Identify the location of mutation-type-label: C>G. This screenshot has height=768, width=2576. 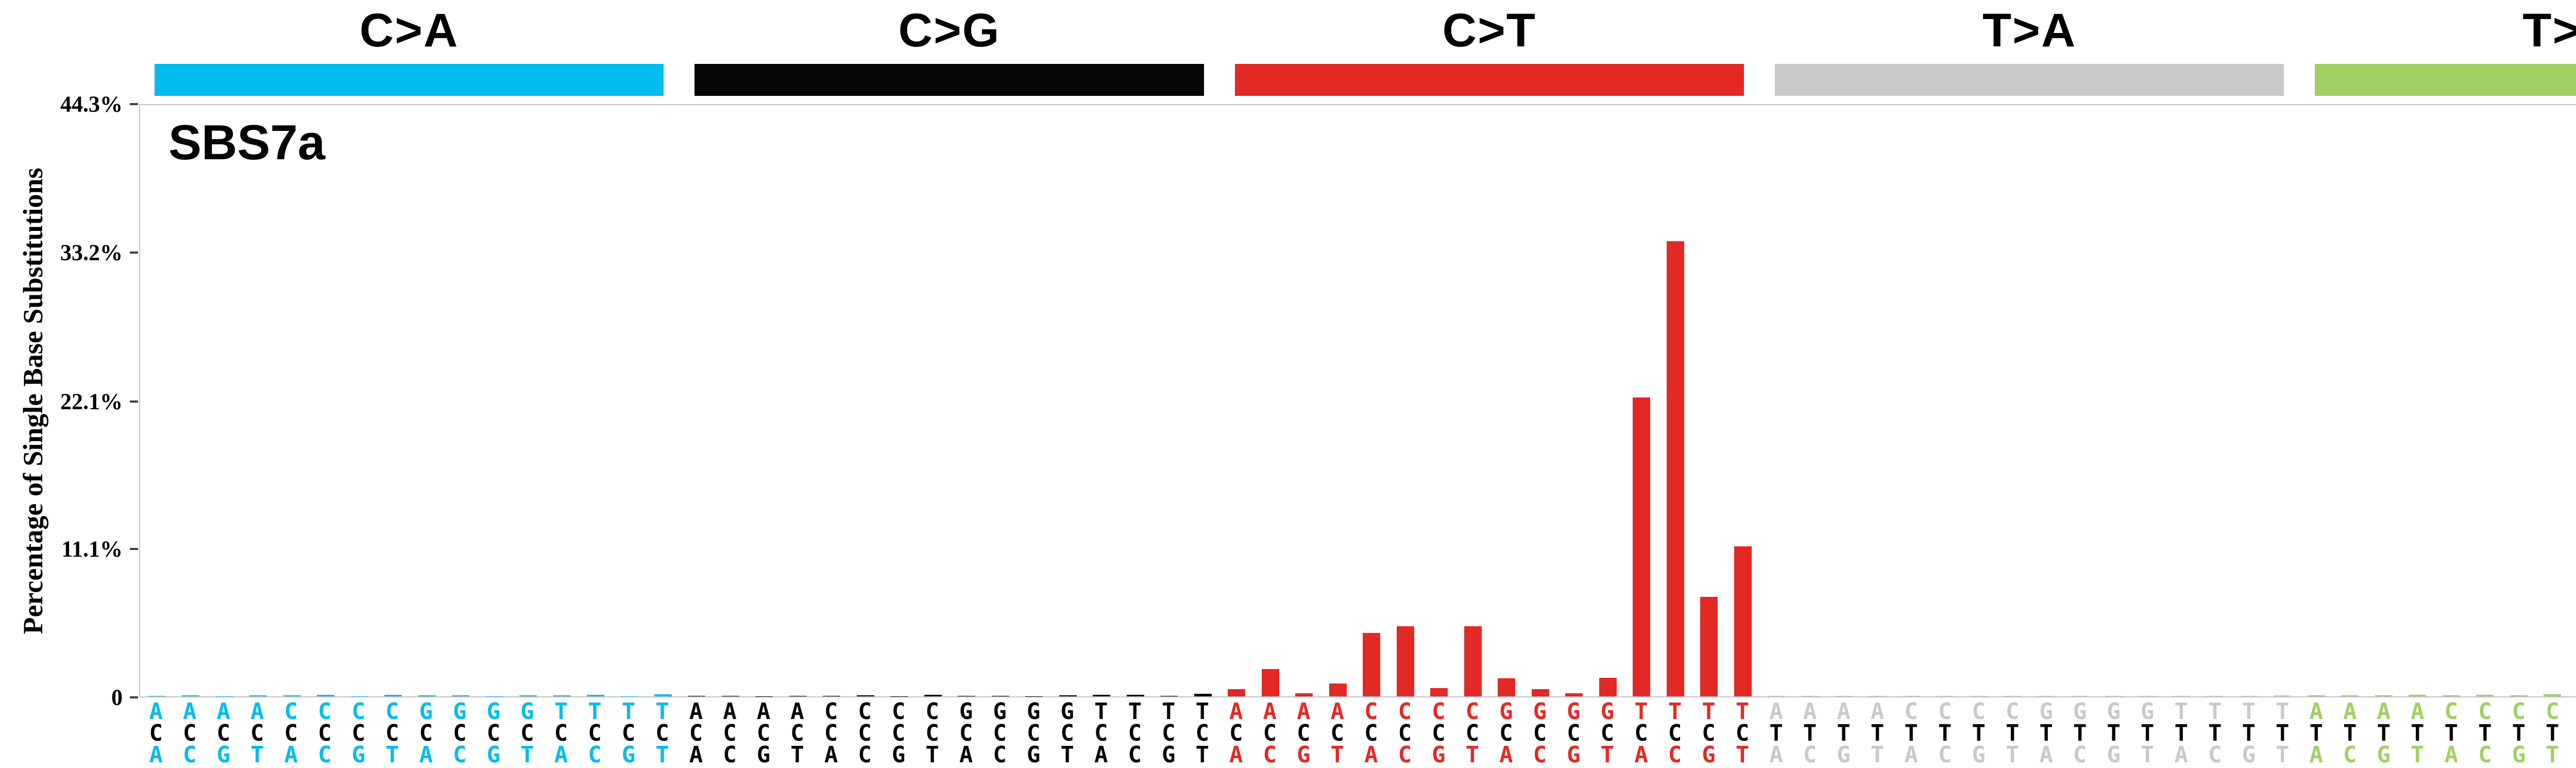
(950, 31).